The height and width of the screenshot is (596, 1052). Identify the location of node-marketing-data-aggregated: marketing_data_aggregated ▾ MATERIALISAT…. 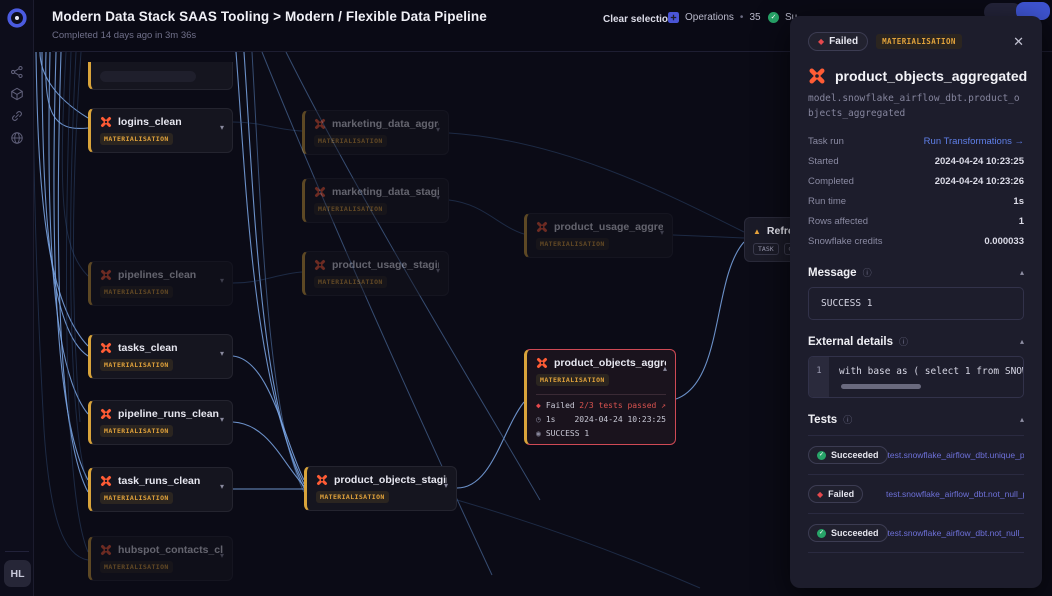
(375, 132).